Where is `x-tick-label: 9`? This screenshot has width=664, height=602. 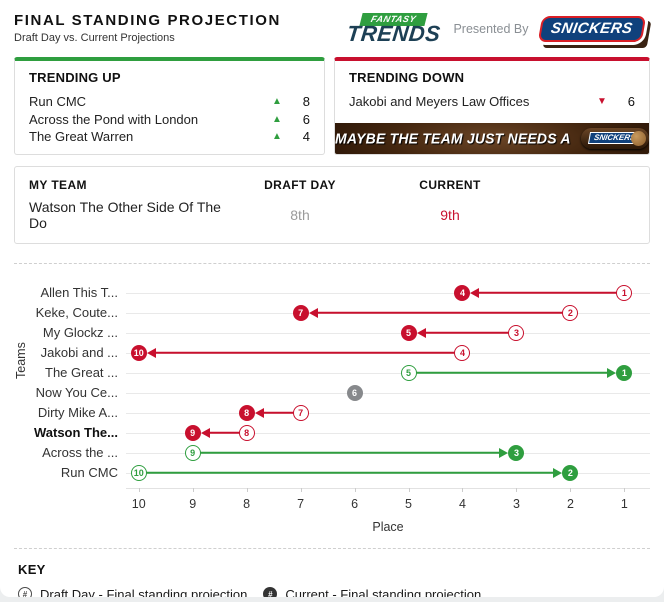
x-tick-label: 9 is located at coordinates (193, 503).